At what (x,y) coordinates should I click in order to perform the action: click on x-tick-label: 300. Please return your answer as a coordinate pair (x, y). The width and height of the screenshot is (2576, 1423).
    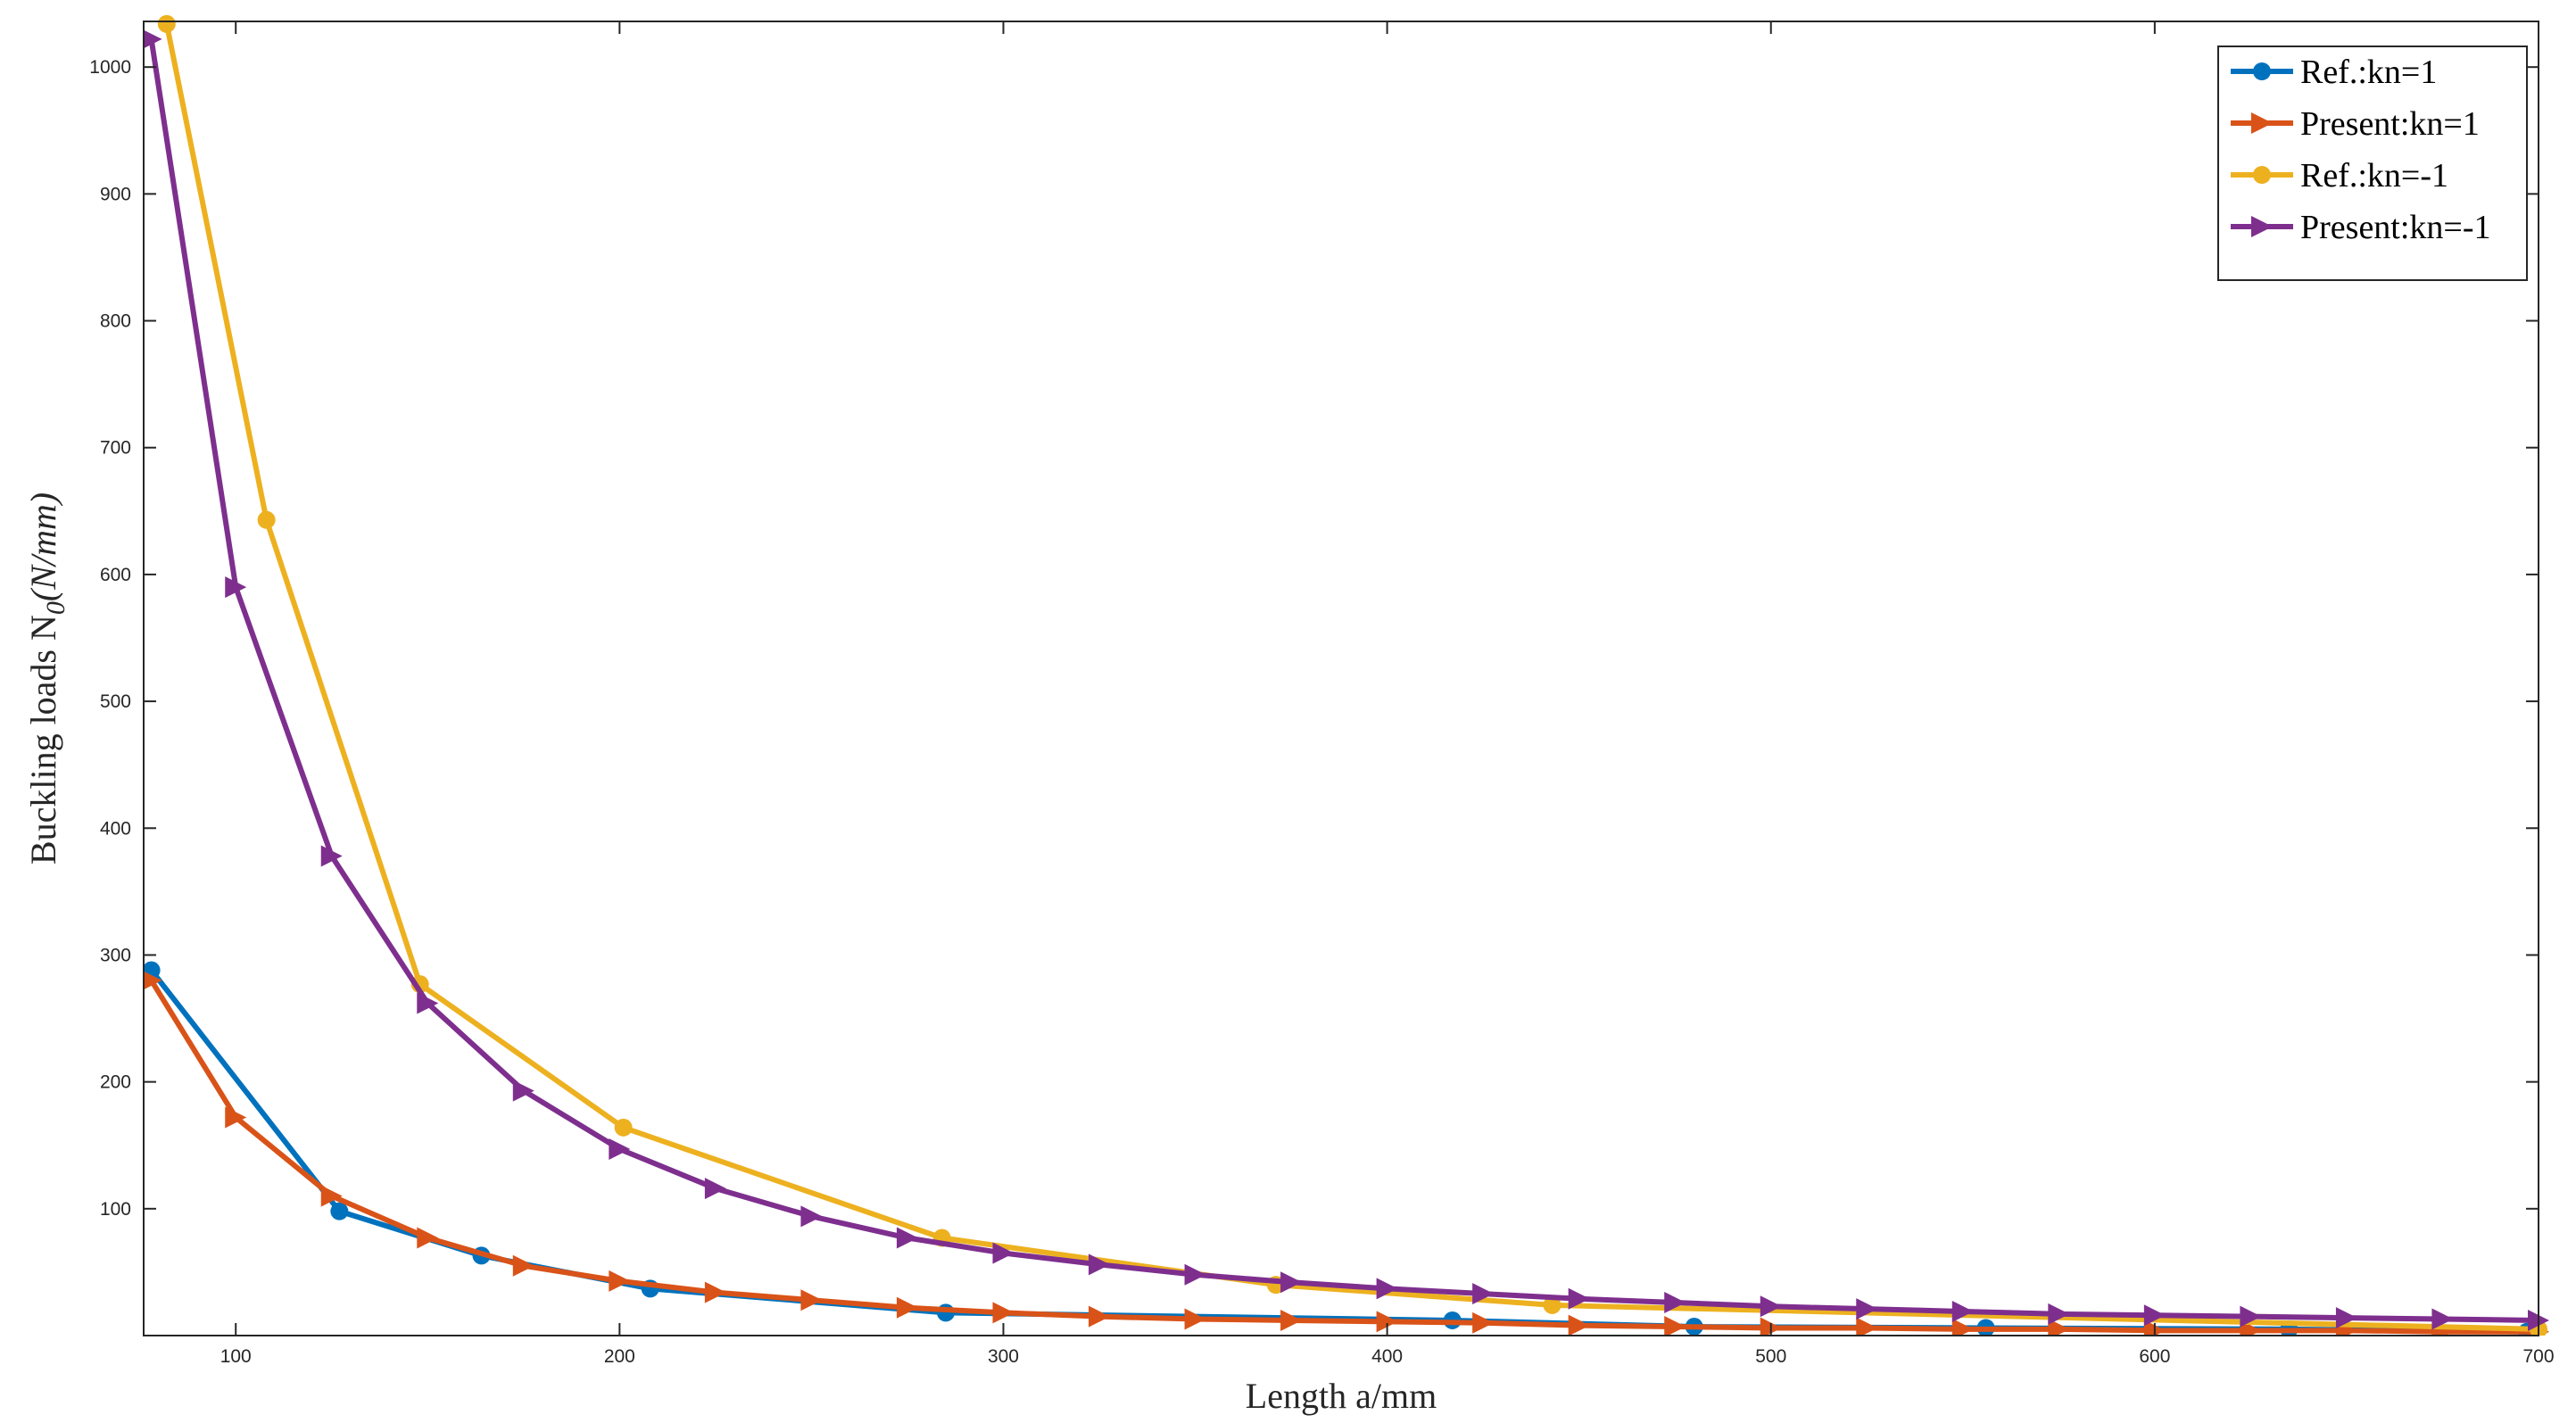
    Looking at the image, I should click on (1003, 1356).